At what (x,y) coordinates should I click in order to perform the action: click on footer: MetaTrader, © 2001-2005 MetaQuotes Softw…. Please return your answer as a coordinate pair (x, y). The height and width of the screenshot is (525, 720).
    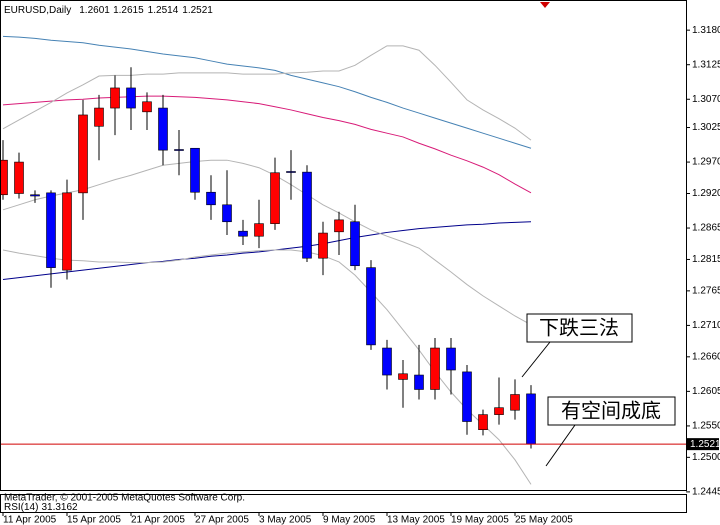
    Looking at the image, I should click on (124, 498).